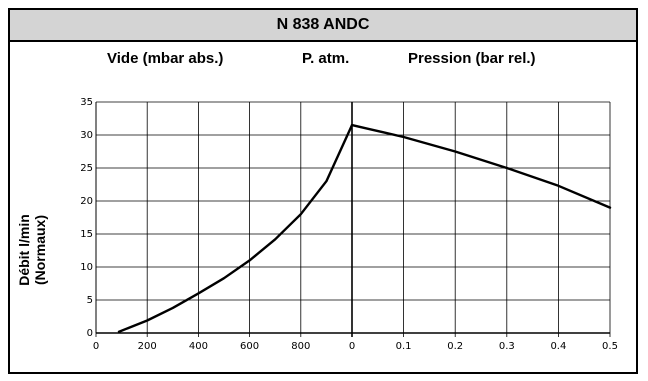  What do you see at coordinates (326, 58) in the screenshot?
I see `atm-header-label: P. atm.` at bounding box center [326, 58].